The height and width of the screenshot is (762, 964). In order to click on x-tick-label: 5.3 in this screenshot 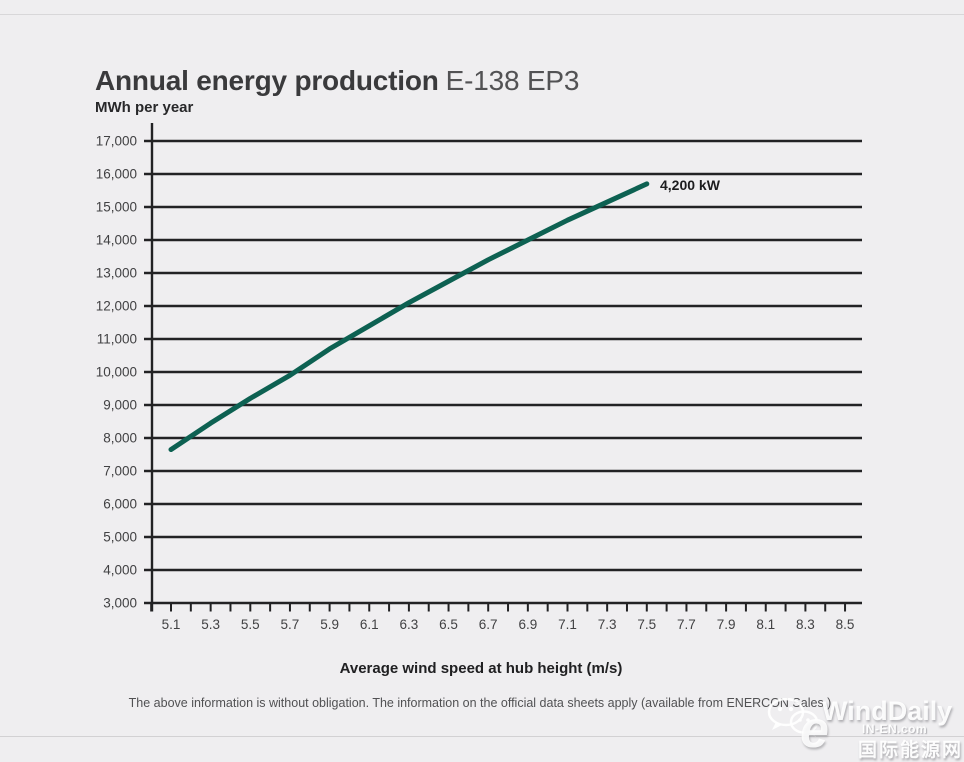, I will do `click(210, 624)`.